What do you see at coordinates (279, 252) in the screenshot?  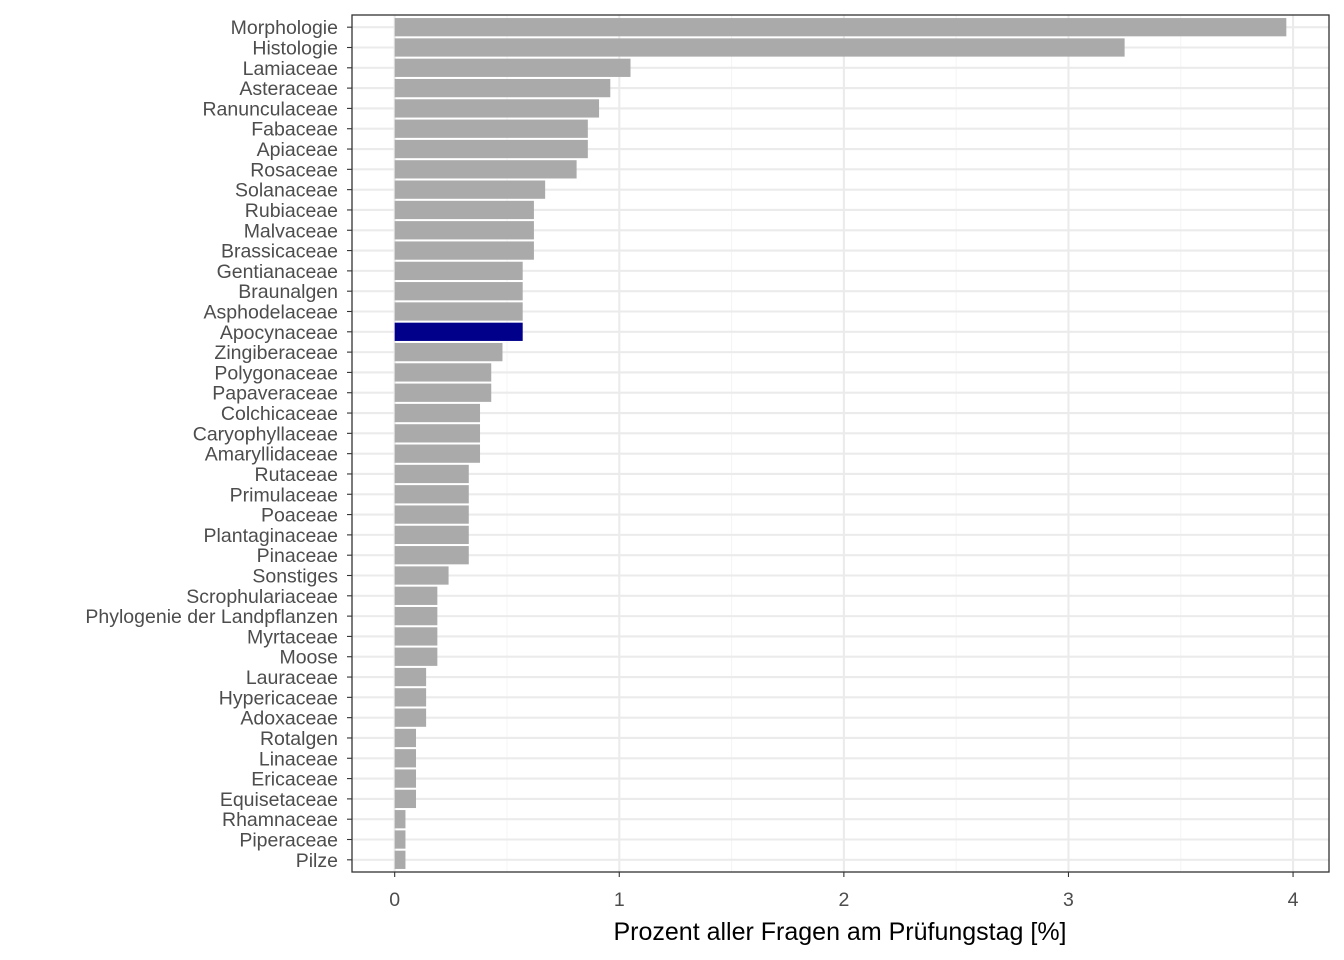 I see `y-tick-label: Brassicaceae` at bounding box center [279, 252].